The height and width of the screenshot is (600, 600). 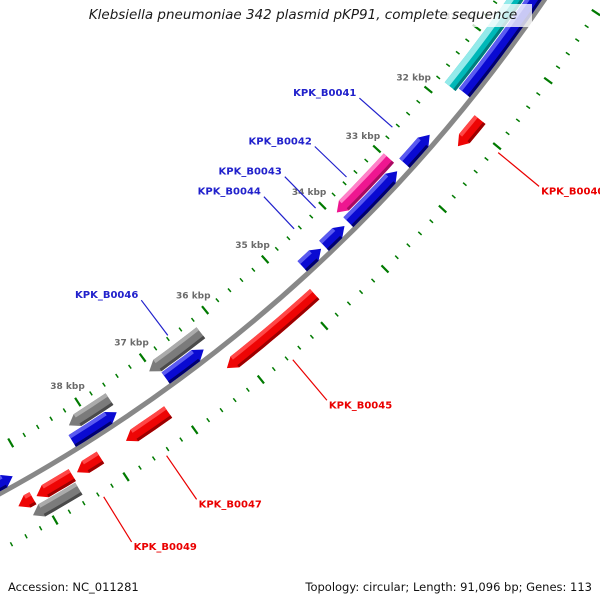 What do you see at coordinates (56, 483) in the screenshot?
I see `gene-arrow-cds-red-b` at bounding box center [56, 483].